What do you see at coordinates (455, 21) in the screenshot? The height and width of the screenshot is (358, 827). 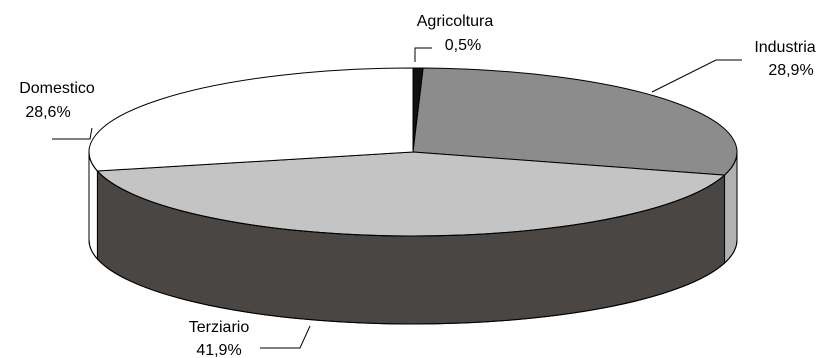 I see `slice-label-agricoltura-name: Agricoltura` at bounding box center [455, 21].